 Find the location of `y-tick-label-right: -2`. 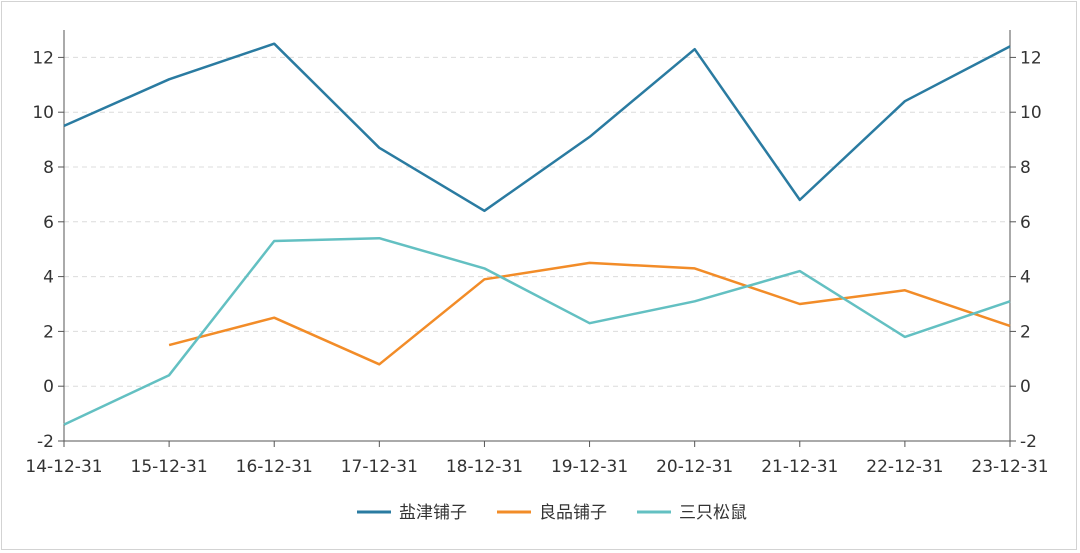

y-tick-label-right: -2 is located at coordinates (1028, 442).